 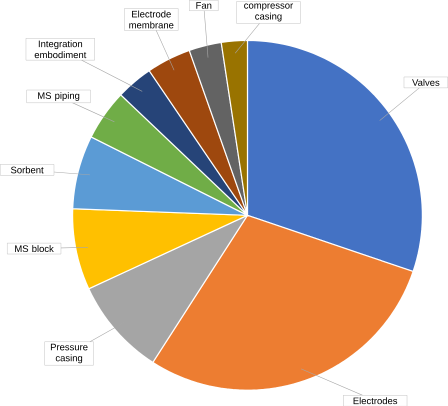 What do you see at coordinates (426, 82) in the screenshot?
I see `slice-label: Valves` at bounding box center [426, 82].